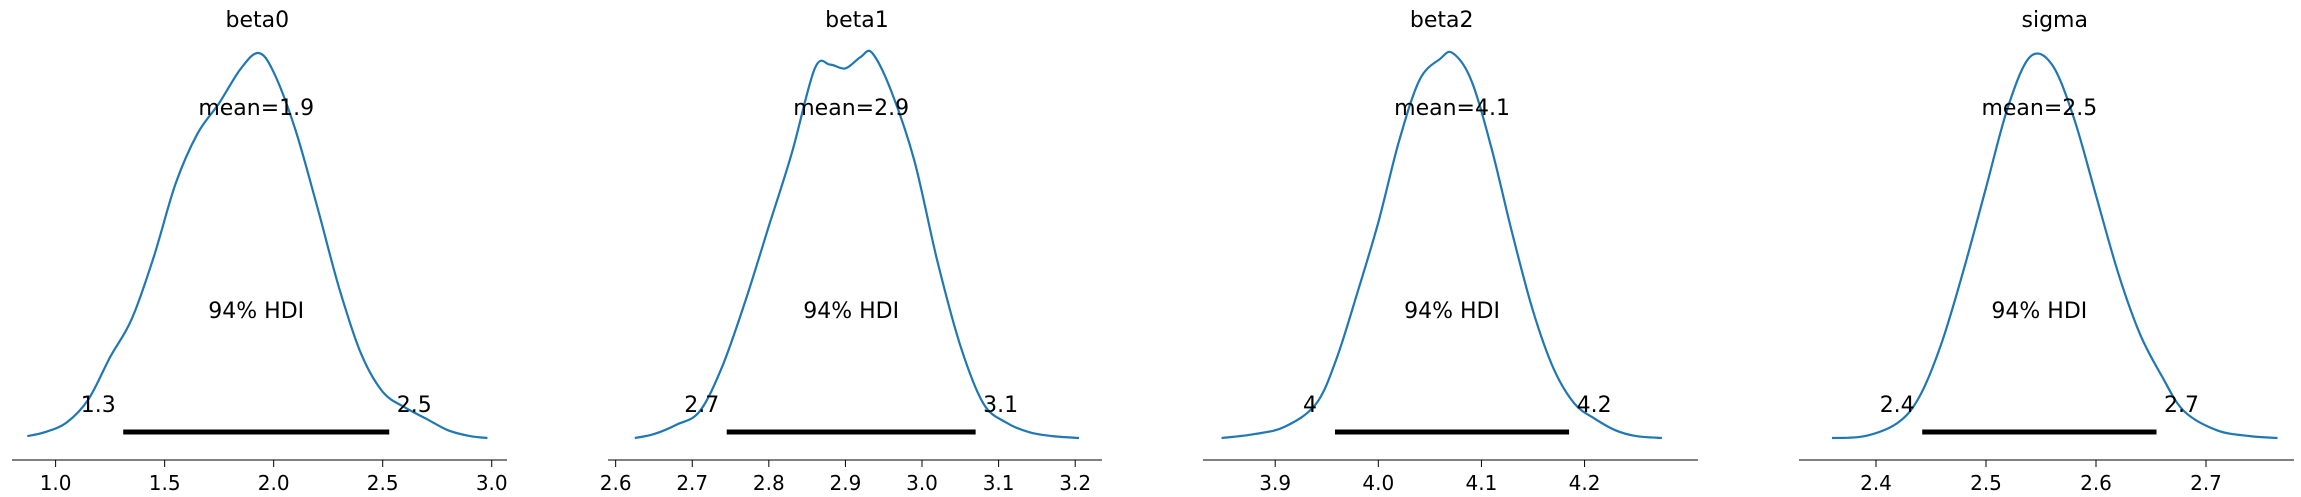 This screenshot has height=497, width=2301. I want to click on x-tick-label: 1.5, so click(165, 483).